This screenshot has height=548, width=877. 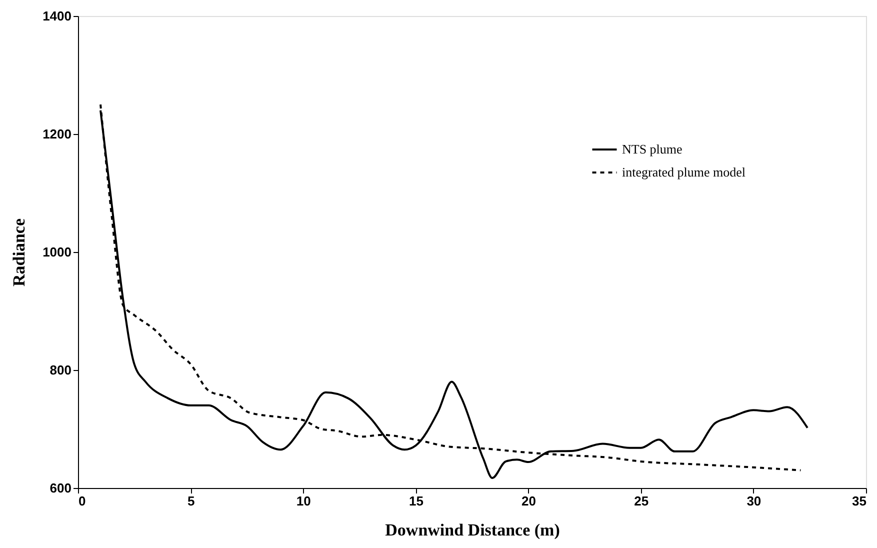 I want to click on y-tick-label: 600, so click(x=61, y=488).